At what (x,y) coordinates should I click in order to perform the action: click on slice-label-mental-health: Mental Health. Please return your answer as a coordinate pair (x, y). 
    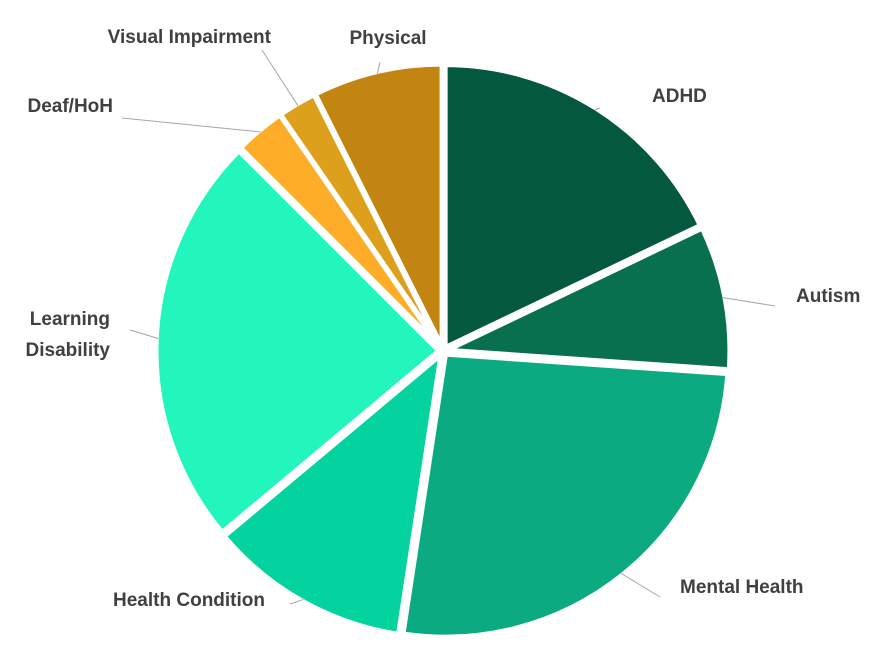
    Looking at the image, I should click on (742, 587).